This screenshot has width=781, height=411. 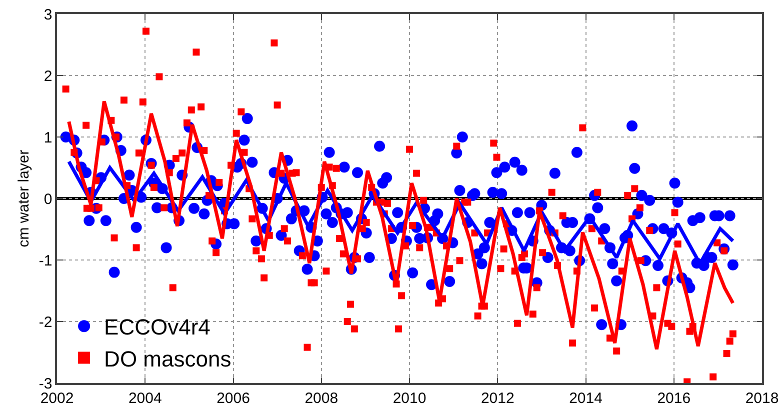 I want to click on x-tick-label: 2010, so click(x=409, y=398).